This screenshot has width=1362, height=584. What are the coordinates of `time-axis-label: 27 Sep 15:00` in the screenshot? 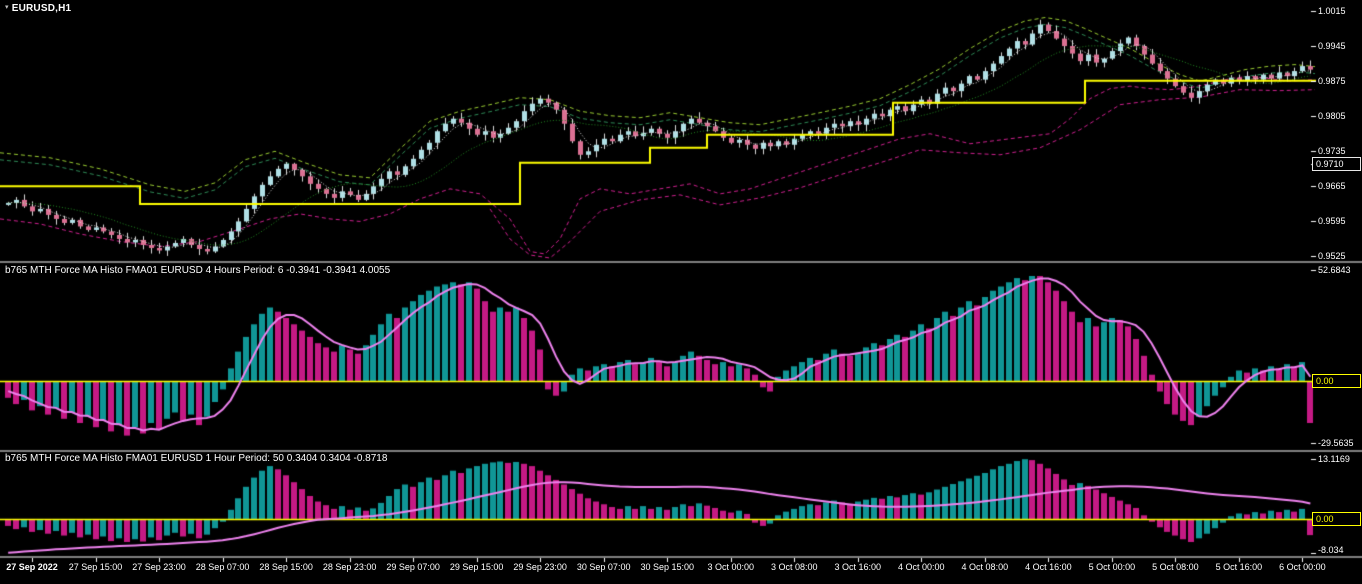 It's located at (95, 567).